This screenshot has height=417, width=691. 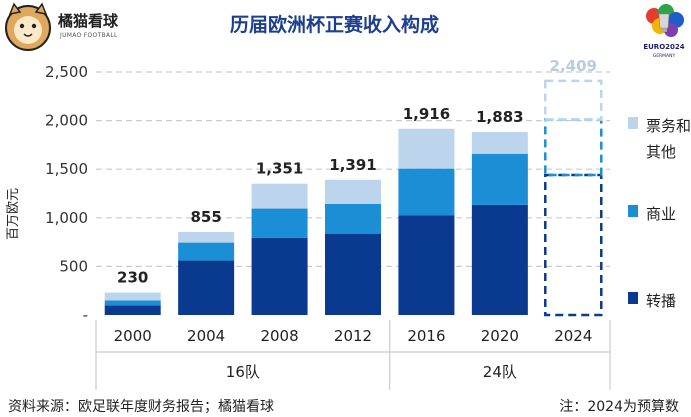 I want to click on euro-logo-line1: EURO2024, so click(x=663, y=47).